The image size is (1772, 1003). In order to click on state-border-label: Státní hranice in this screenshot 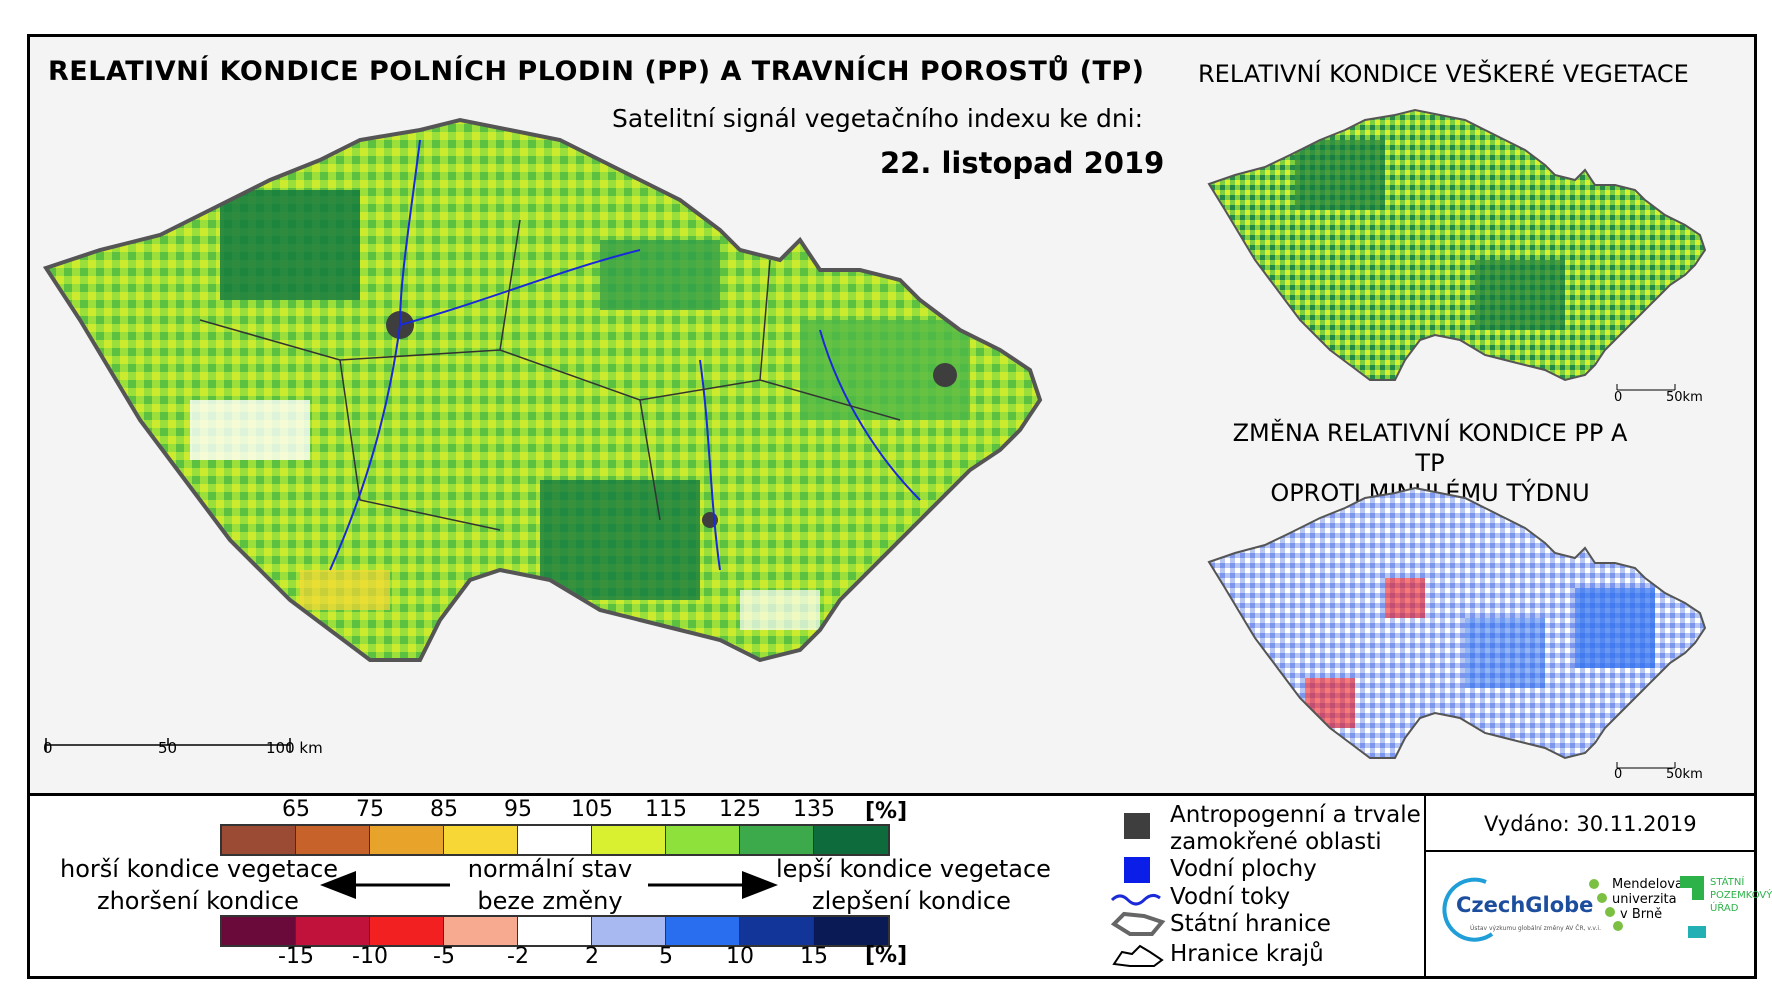, I will do `click(1250, 924)`.